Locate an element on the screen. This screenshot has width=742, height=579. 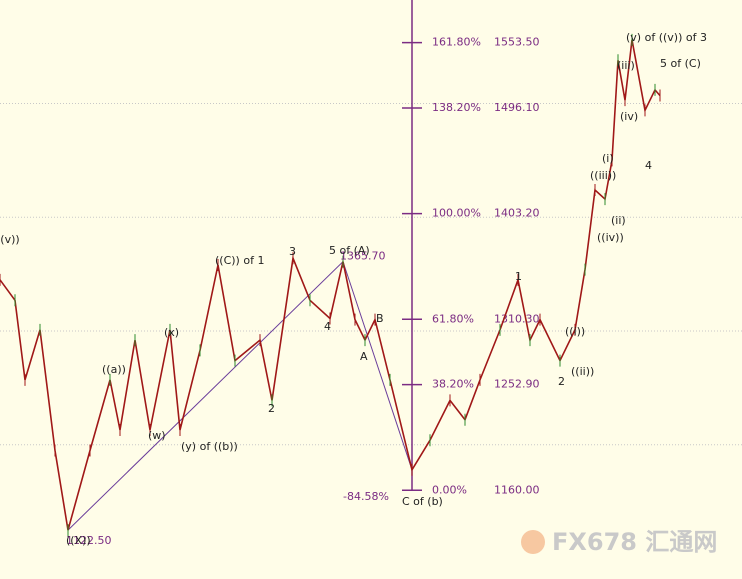
fib-ratio: 161.80% is located at coordinates (456, 42).